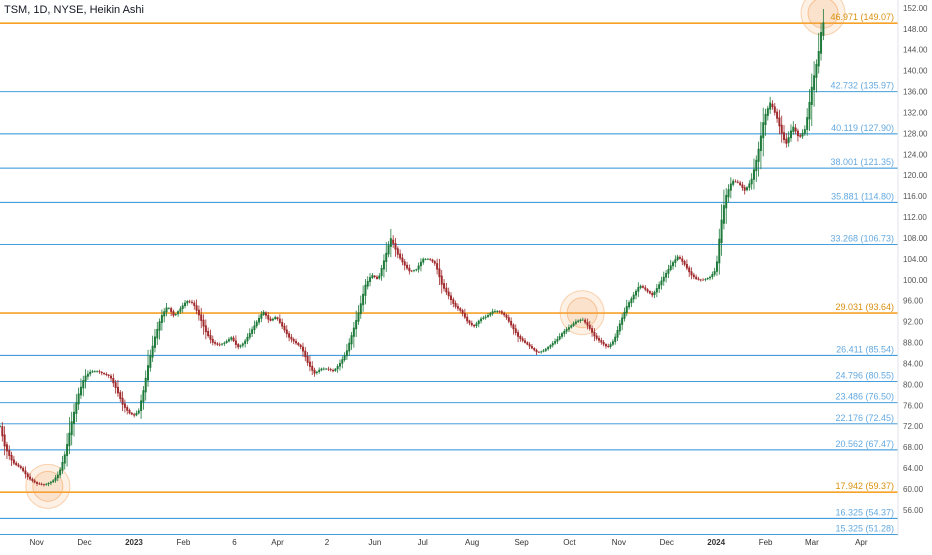  I want to click on y-tick-label: 124.00, so click(915, 154).